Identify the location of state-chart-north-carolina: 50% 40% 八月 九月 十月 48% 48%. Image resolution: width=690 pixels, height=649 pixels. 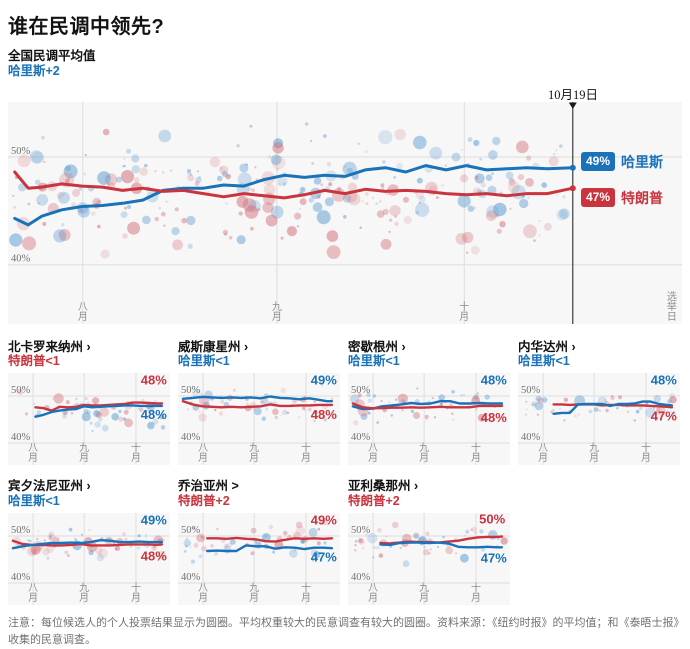
(89, 419).